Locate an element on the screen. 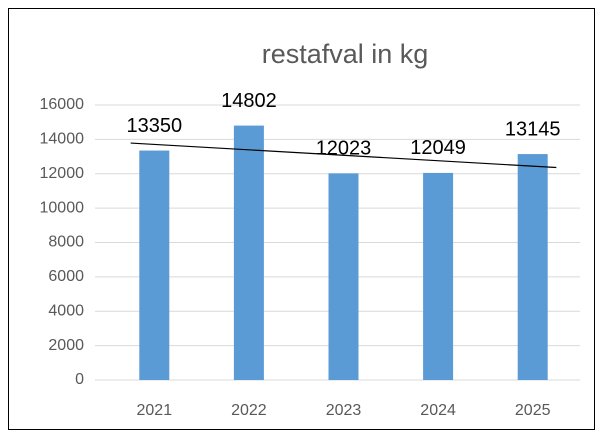 The image size is (603, 438). value-label: 14802 is located at coordinates (249, 101).